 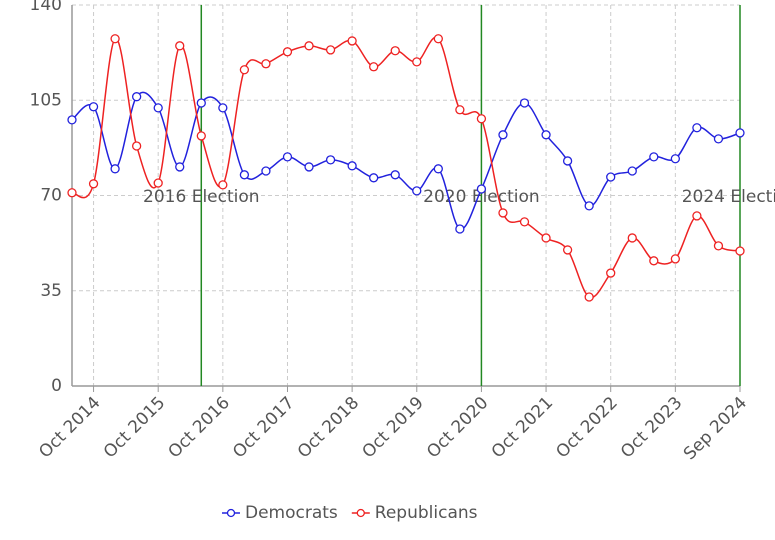 What do you see at coordinates (134, 427) in the screenshot?
I see `x-tick-label: Oct 2015` at bounding box center [134, 427].